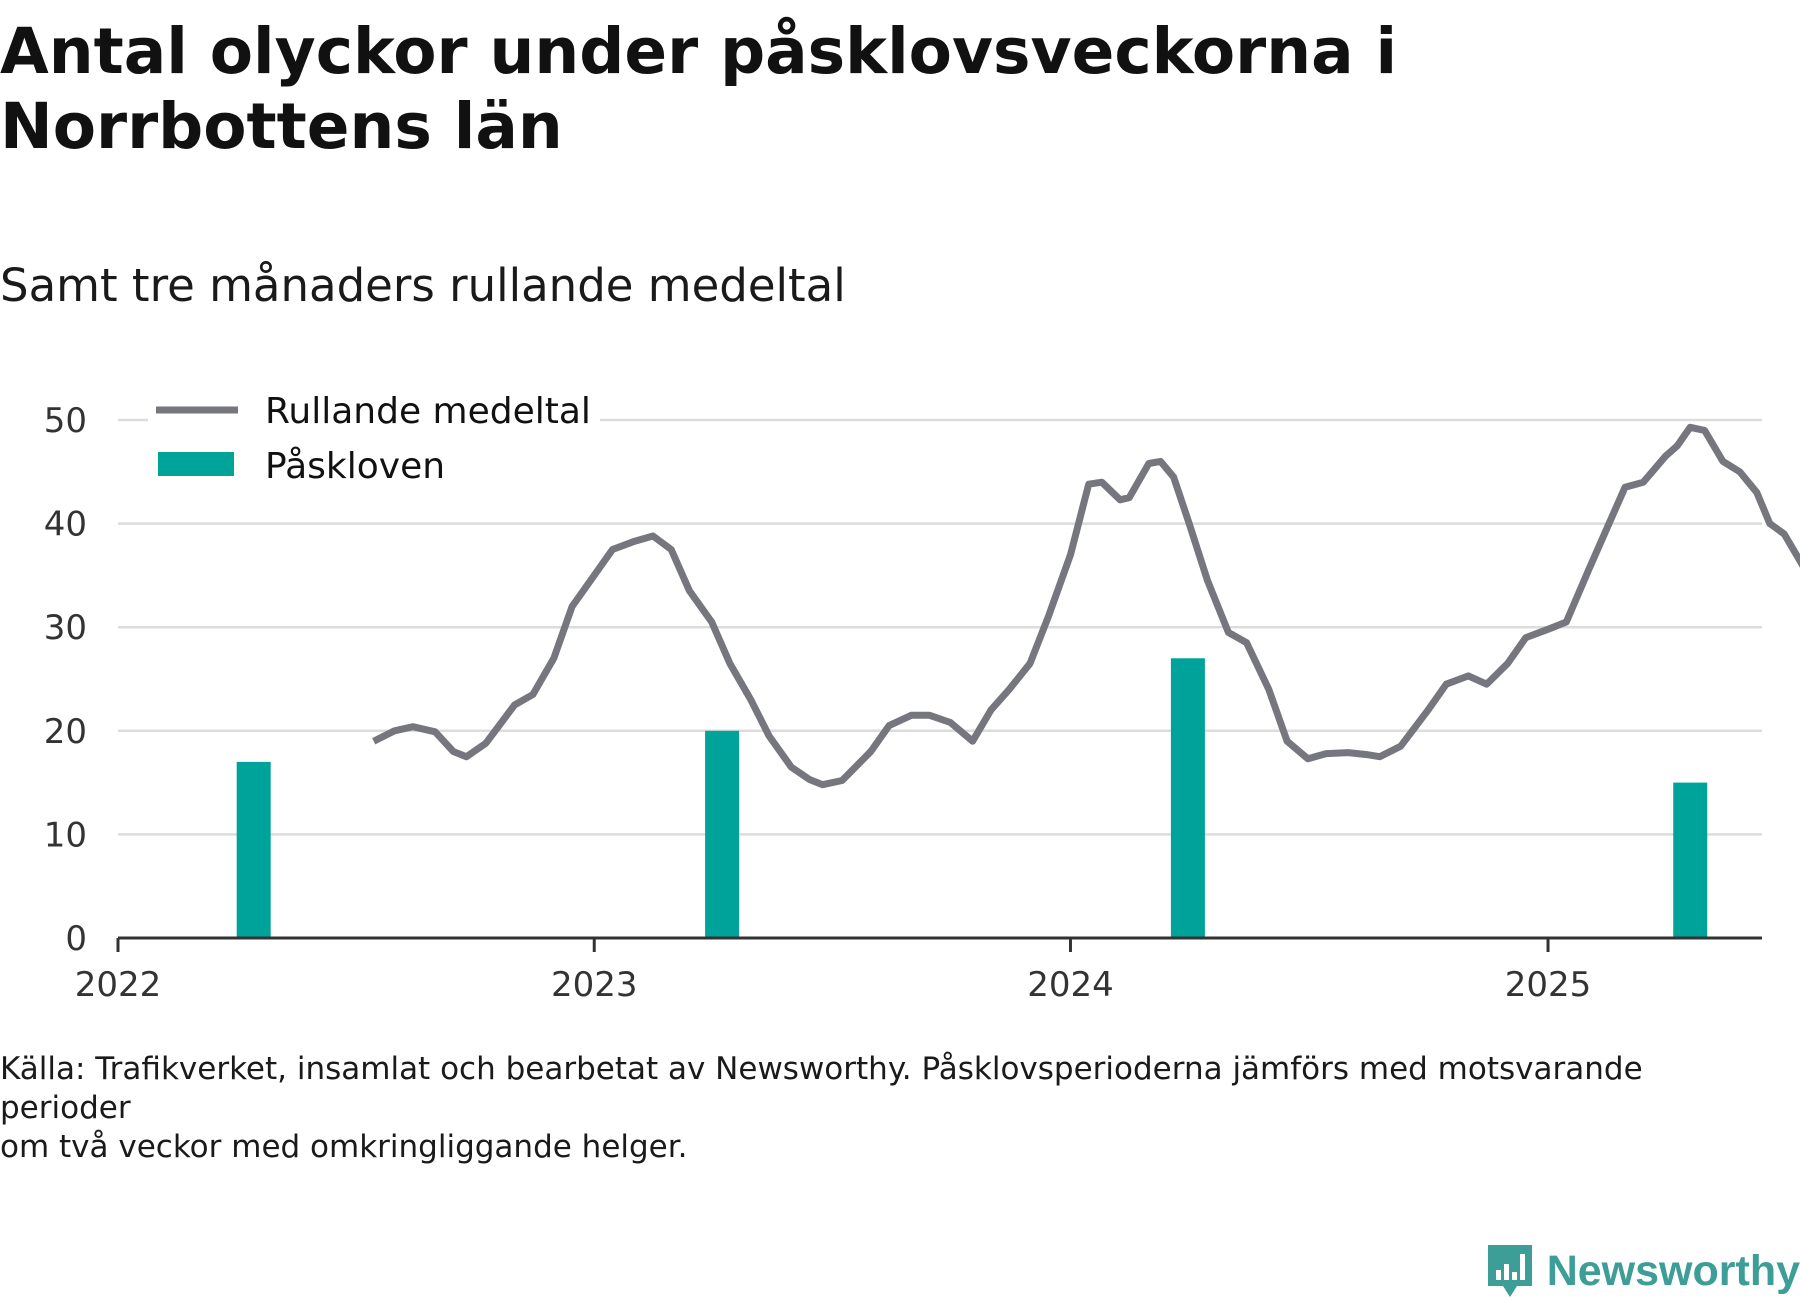 This screenshot has width=1800, height=1300. I want to click on y-tick-label: 0, so click(76, 939).